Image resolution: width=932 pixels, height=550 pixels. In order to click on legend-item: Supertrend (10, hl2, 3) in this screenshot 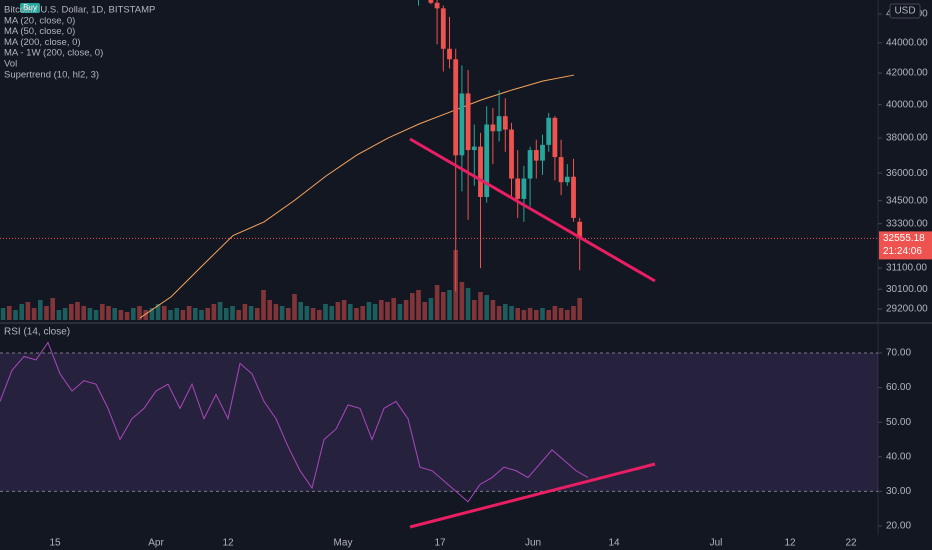, I will do `click(51, 74)`.